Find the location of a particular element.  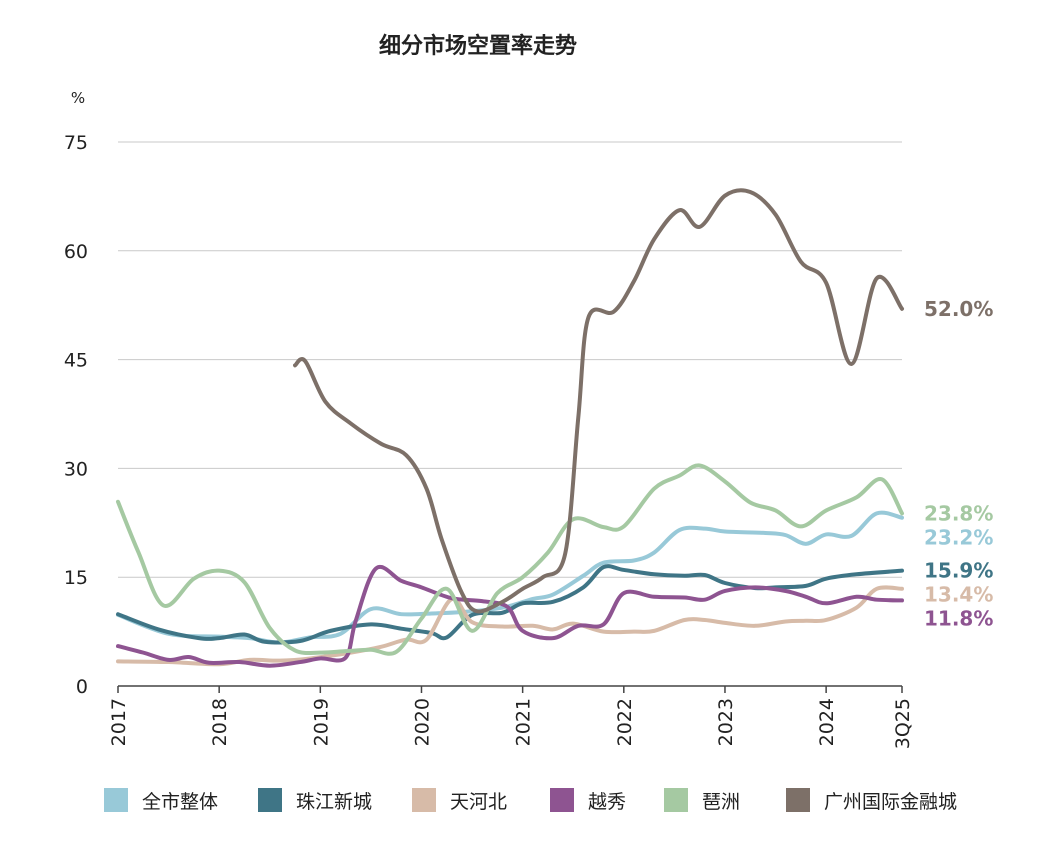

x-tick-label: 2024 is located at coordinates (827, 722).